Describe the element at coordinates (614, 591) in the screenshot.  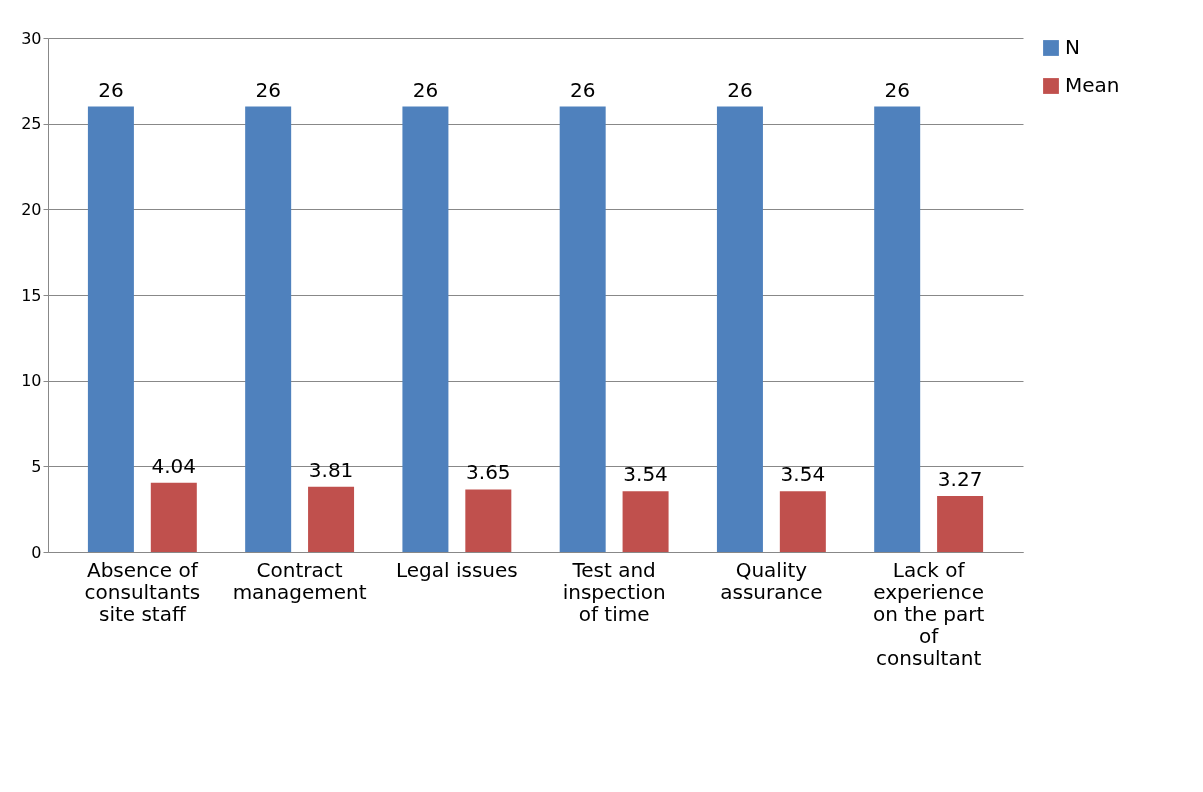
I see `x-tick-label: Test and inspection of time` at that location.